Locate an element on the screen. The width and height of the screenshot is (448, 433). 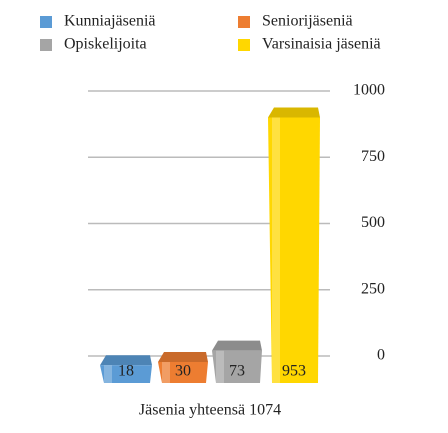
y-tick-label: 750 is located at coordinates (373, 156).